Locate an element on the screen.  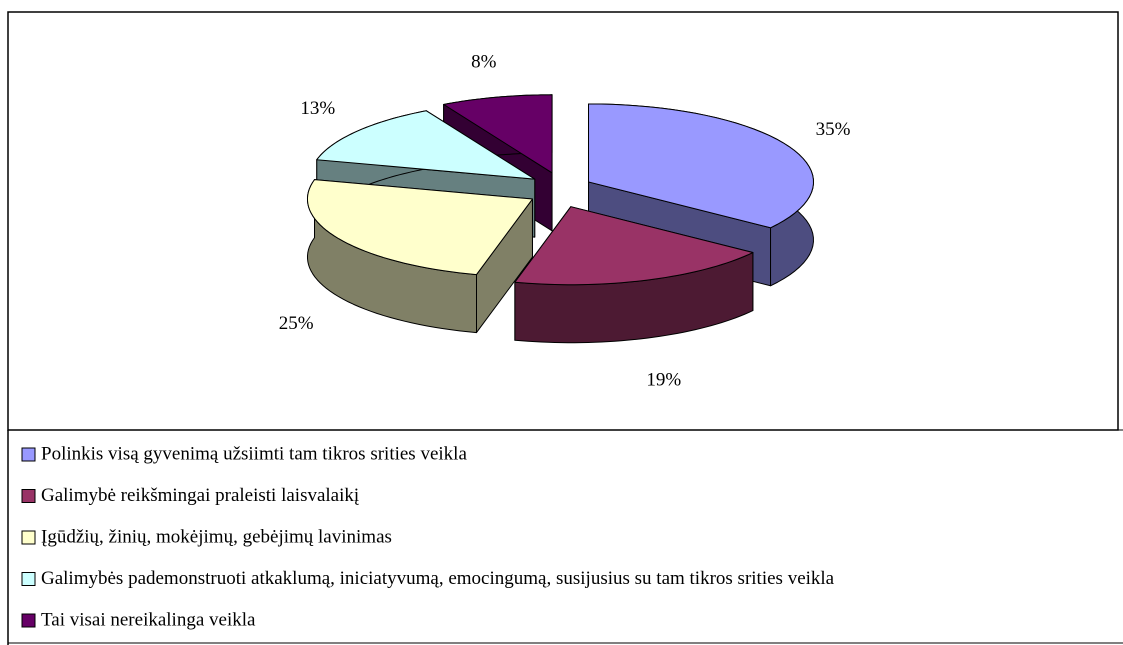
legend-label: Tai visai nereikalinga veikla is located at coordinates (148, 619).